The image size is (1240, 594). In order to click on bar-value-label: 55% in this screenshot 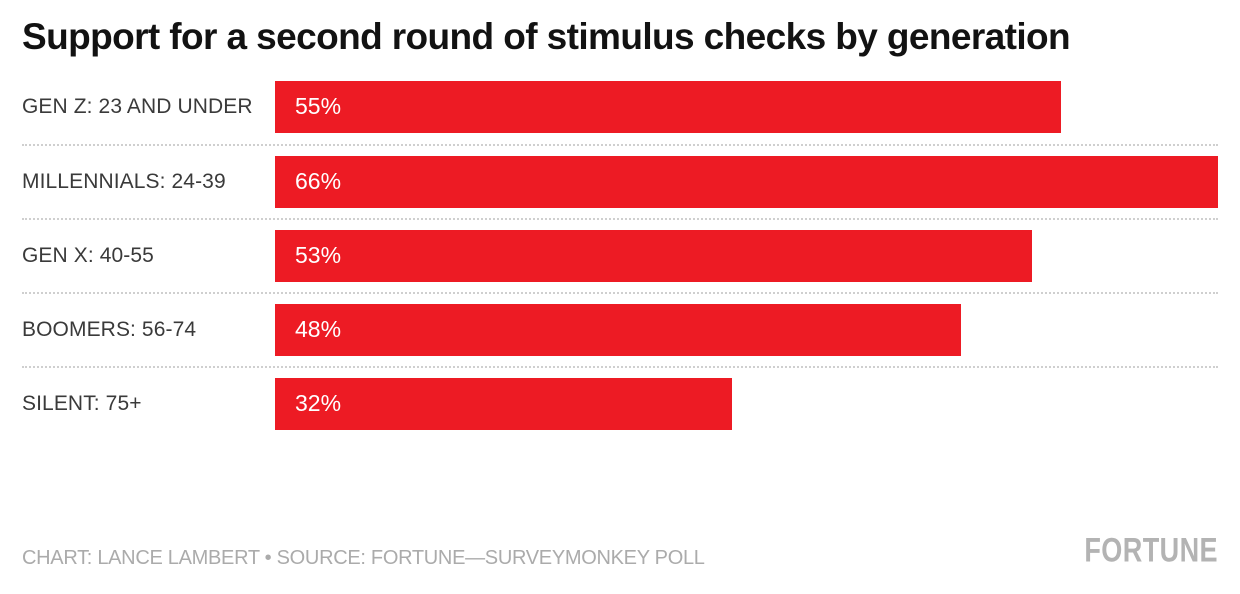, I will do `click(318, 106)`.